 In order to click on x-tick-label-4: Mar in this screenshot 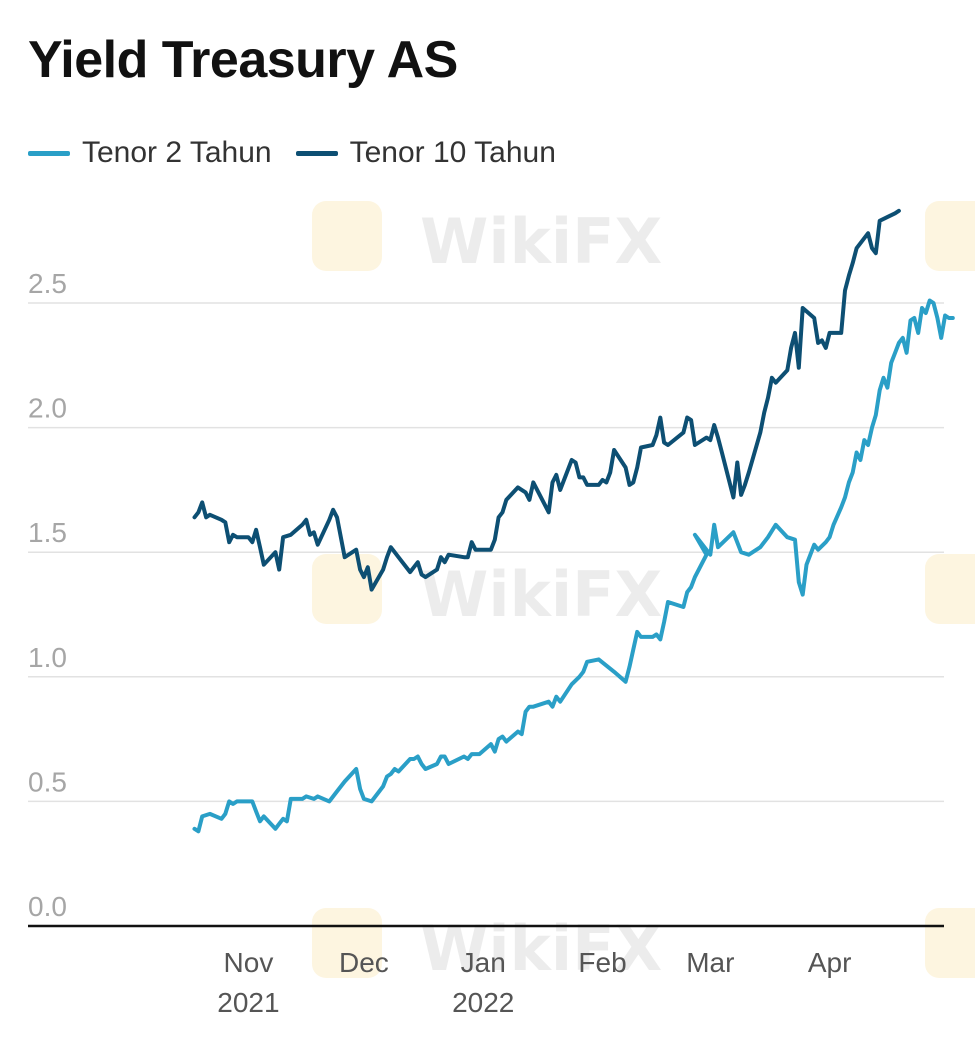, I will do `click(710, 962)`.